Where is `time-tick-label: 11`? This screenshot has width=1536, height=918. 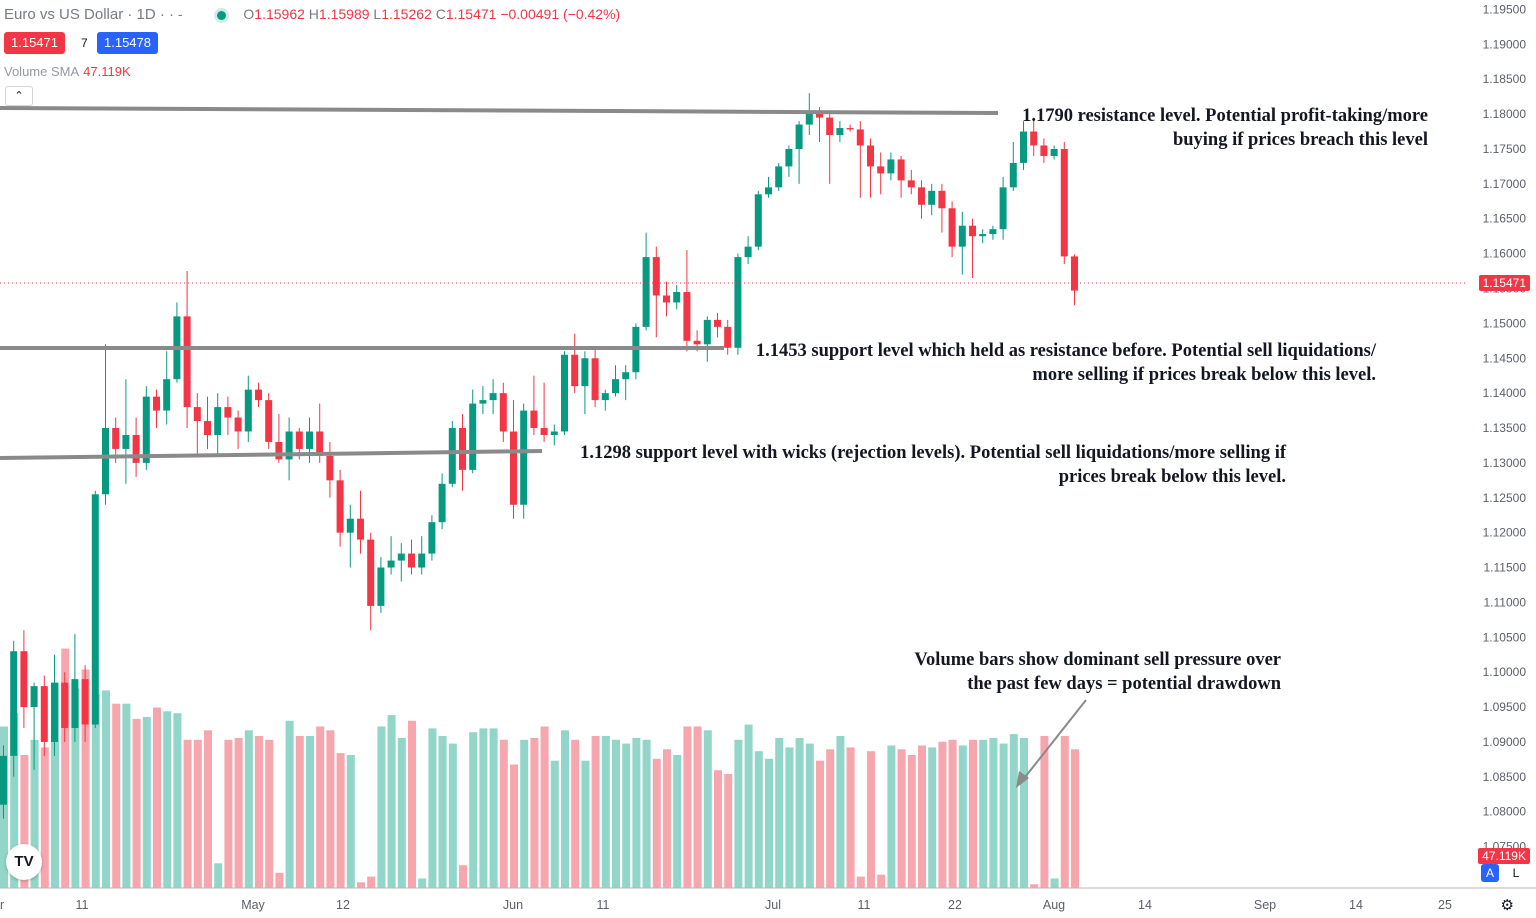
time-tick-label: 11 is located at coordinates (82, 905).